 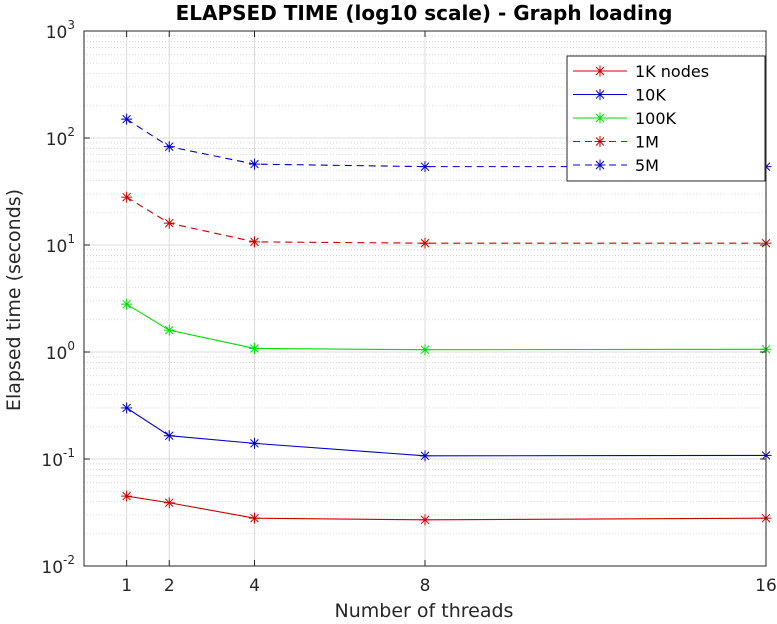 What do you see at coordinates (58, 458) in the screenshot?
I see `y-tick-label: 10⁻¹` at bounding box center [58, 458].